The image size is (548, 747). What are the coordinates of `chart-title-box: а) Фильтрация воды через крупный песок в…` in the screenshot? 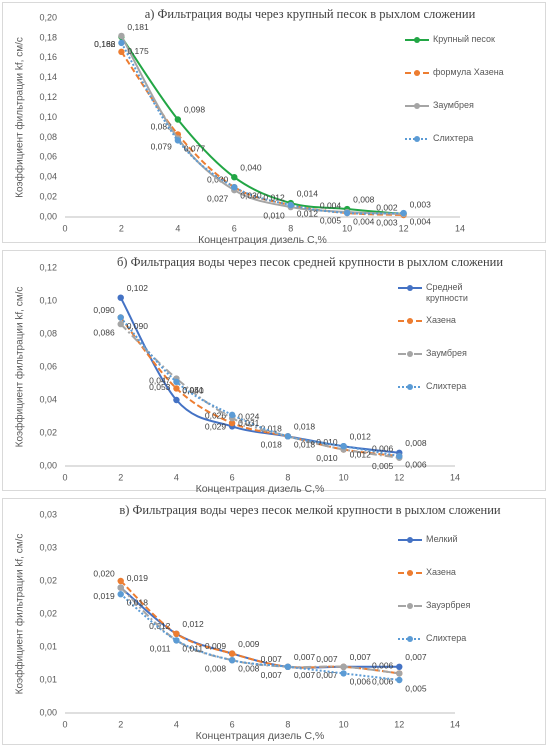 It's located at (310, 14).